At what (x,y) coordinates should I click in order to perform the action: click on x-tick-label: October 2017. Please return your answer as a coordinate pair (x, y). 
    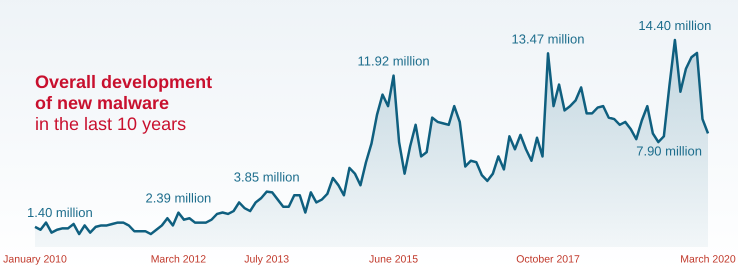
    Looking at the image, I should click on (548, 259).